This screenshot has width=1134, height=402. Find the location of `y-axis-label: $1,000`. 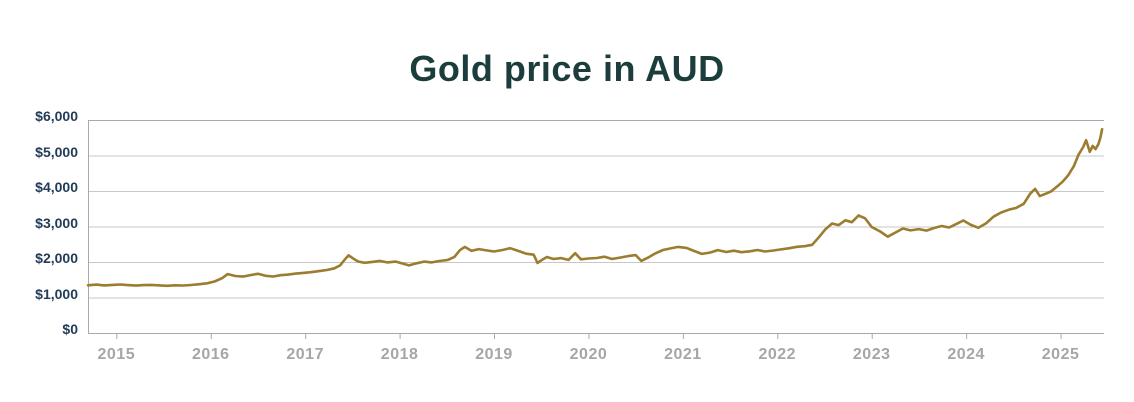

y-axis-label: $1,000 is located at coordinates (56, 293).